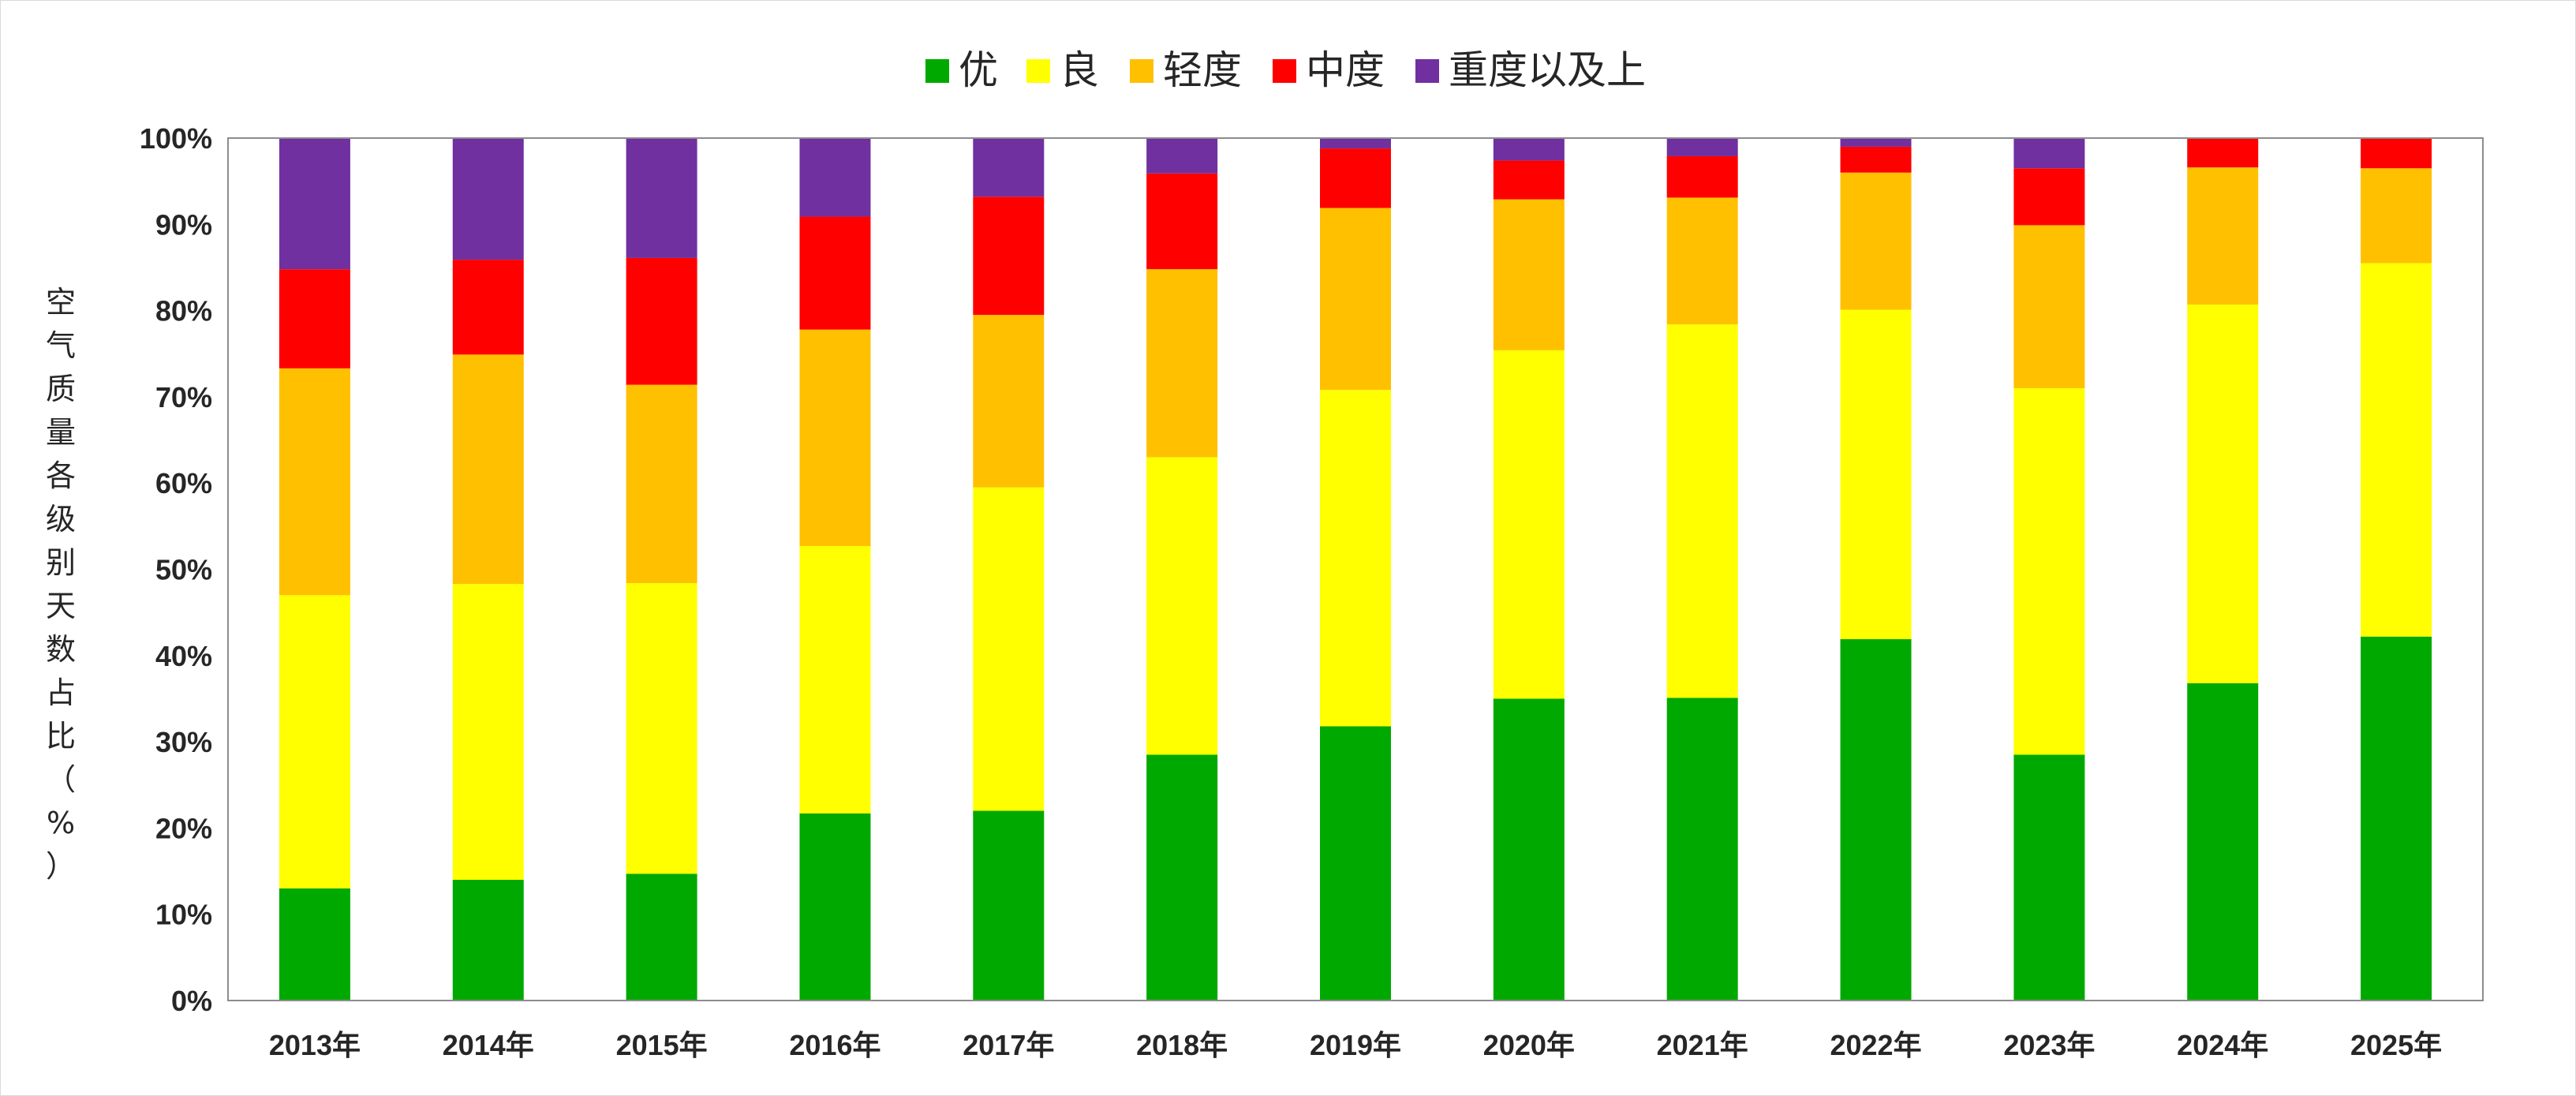  What do you see at coordinates (183, 570) in the screenshot?
I see `y-tick-label: 50%` at bounding box center [183, 570].